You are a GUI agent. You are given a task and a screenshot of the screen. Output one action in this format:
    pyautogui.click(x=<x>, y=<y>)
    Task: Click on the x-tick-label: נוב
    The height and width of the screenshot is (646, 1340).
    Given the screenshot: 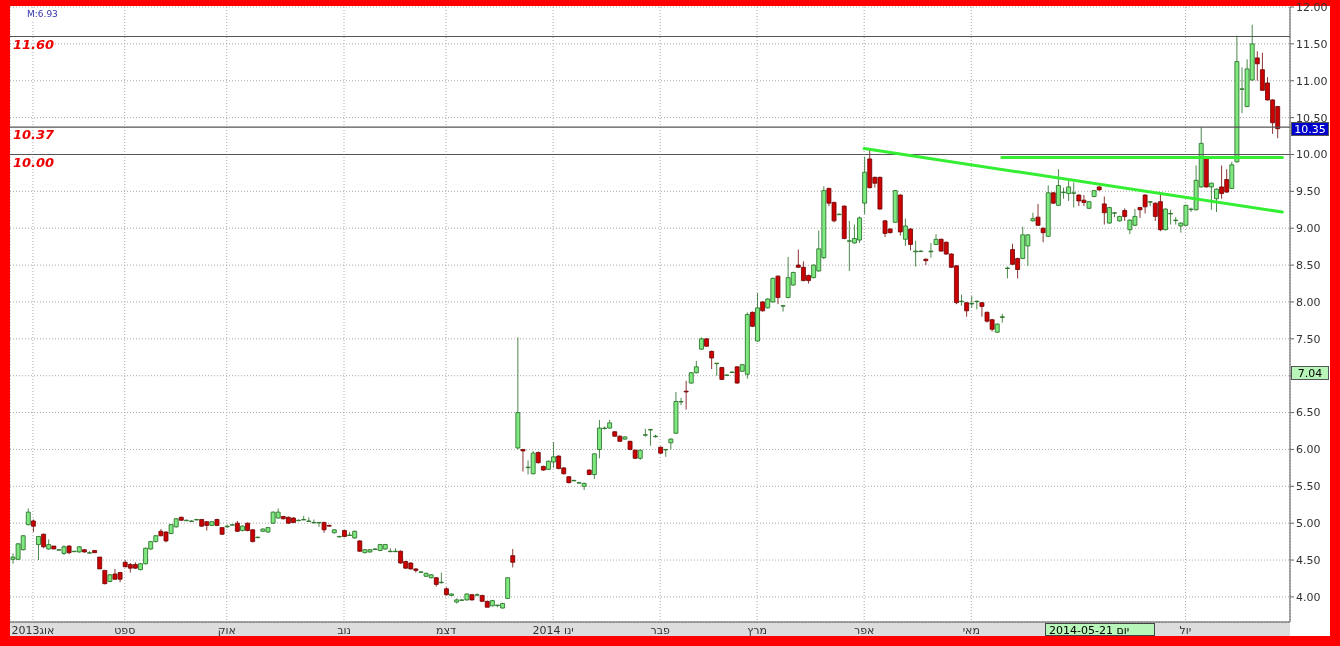 What is the action you would take?
    pyautogui.click(x=344, y=630)
    